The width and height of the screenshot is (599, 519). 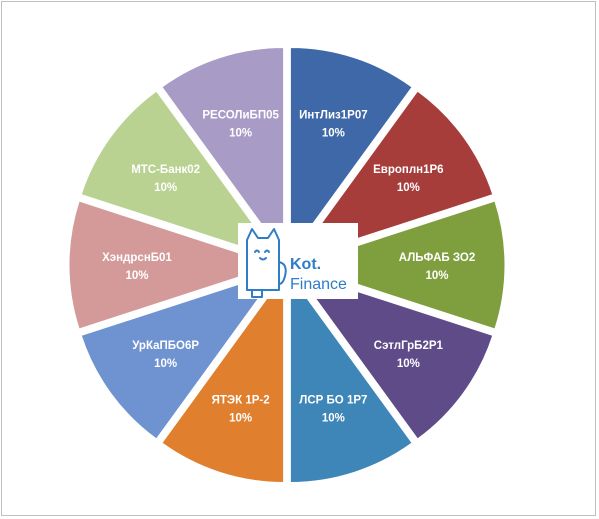 I want to click on slice-name-label: АЛЬФАБ ЗО2, so click(x=437, y=258).